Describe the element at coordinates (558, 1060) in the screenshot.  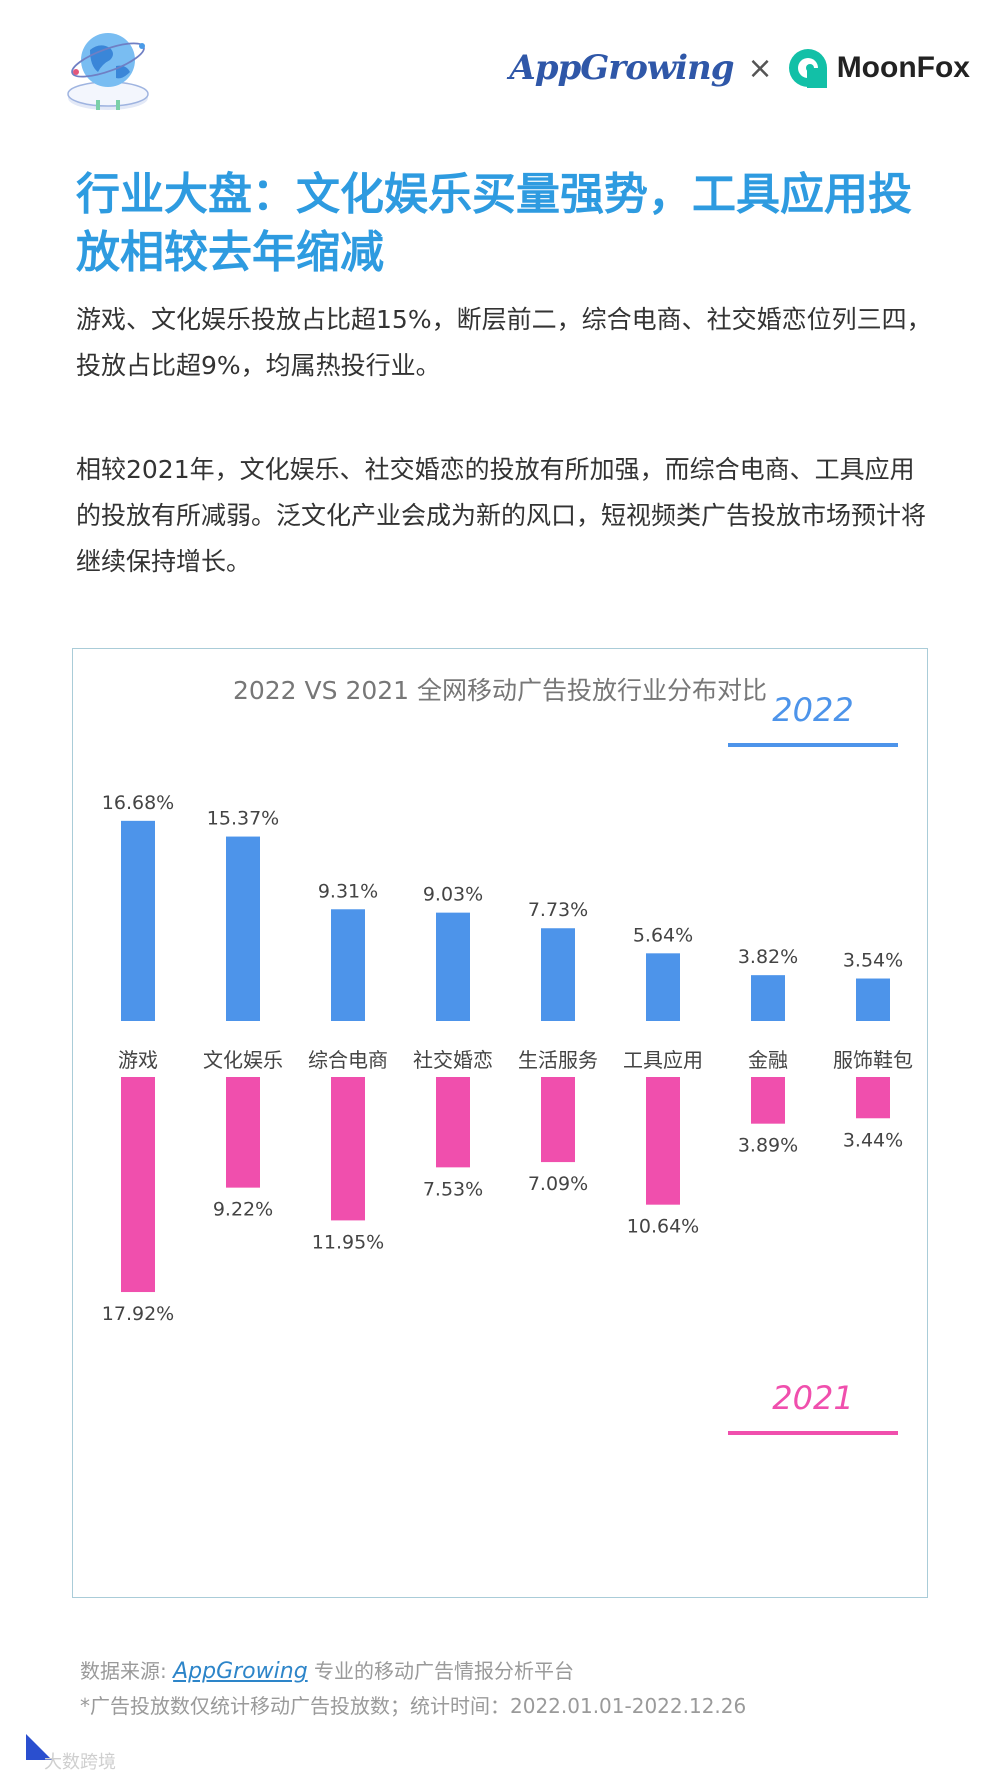
I see `category-label: 生活服务` at that location.